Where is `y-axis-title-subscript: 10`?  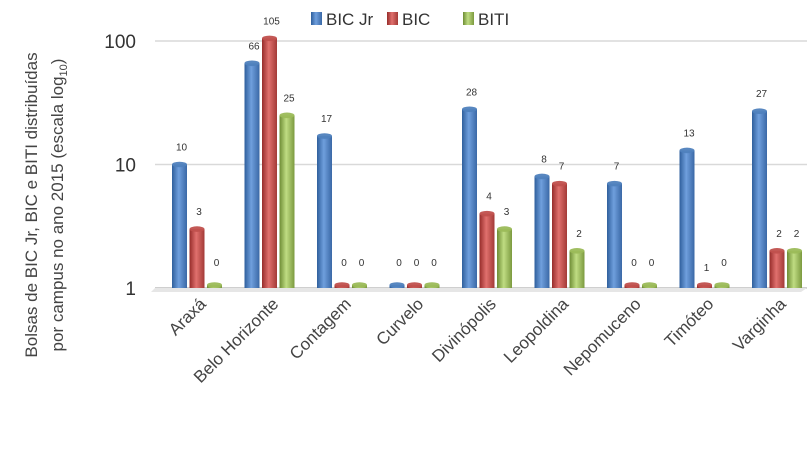 y-axis-title-subscript: 10 is located at coordinates (64, 70).